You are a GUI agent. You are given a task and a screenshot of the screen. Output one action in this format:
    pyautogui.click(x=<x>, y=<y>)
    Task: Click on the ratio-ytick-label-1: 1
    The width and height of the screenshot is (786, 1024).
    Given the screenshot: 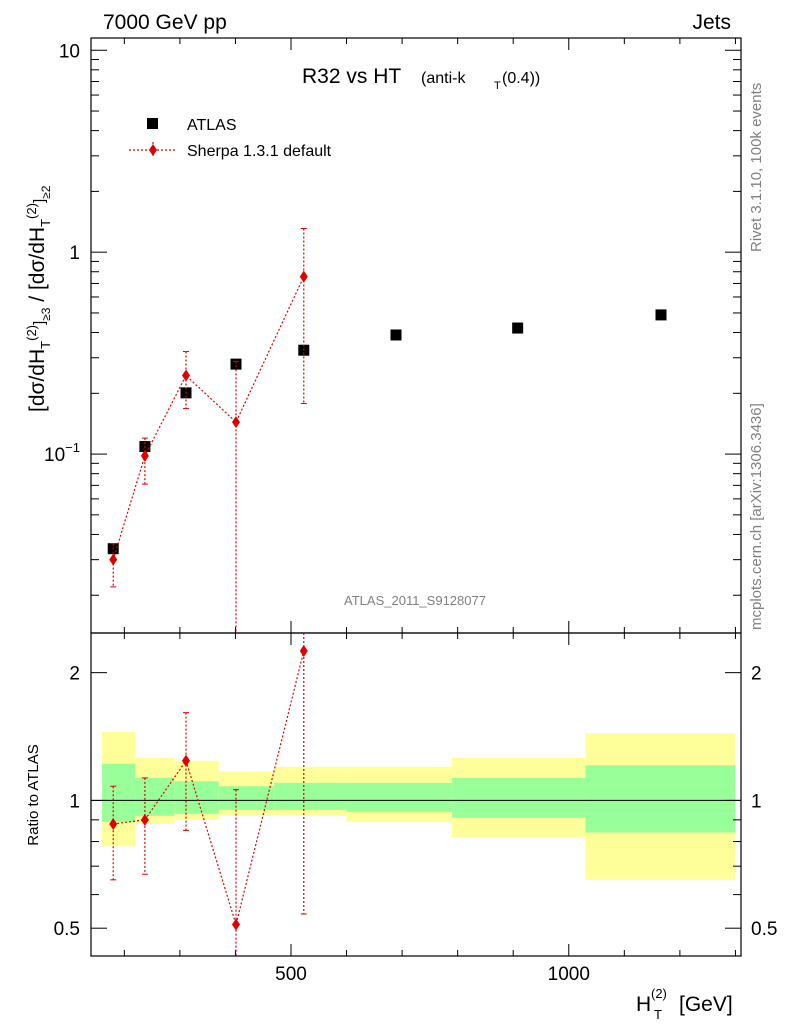 What is the action you would take?
    pyautogui.click(x=74, y=801)
    